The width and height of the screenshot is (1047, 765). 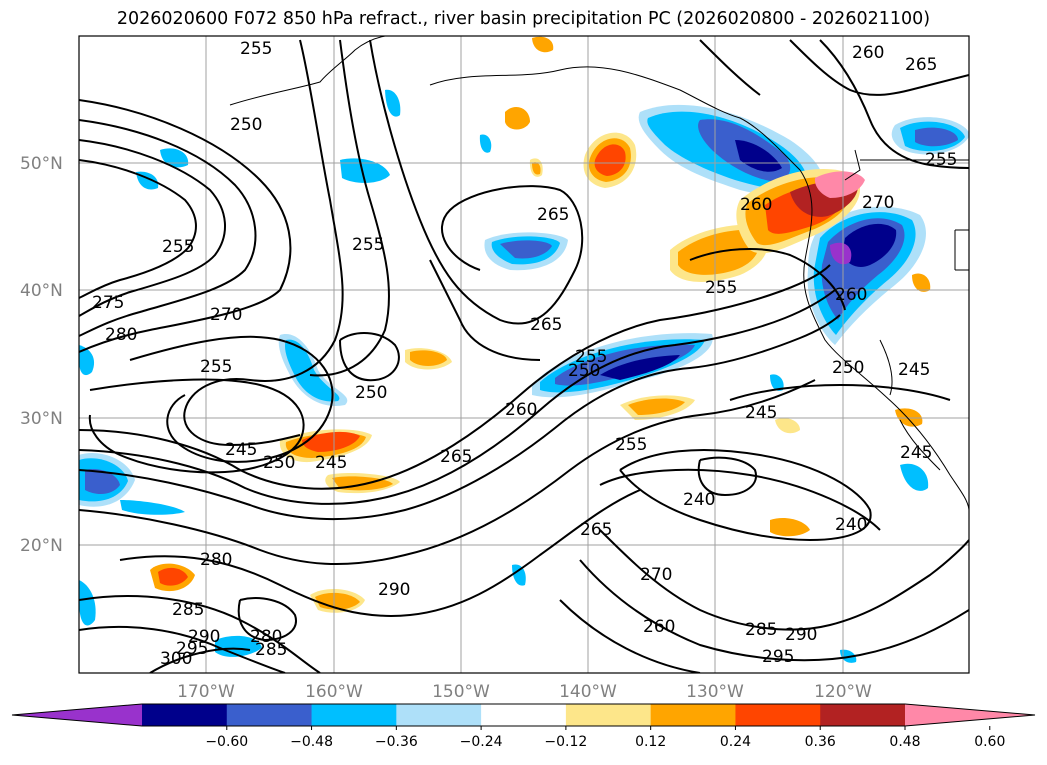 What do you see at coordinates (820, 742) in the screenshot?
I see `colorbar-tick-label: 0.36` at bounding box center [820, 742].